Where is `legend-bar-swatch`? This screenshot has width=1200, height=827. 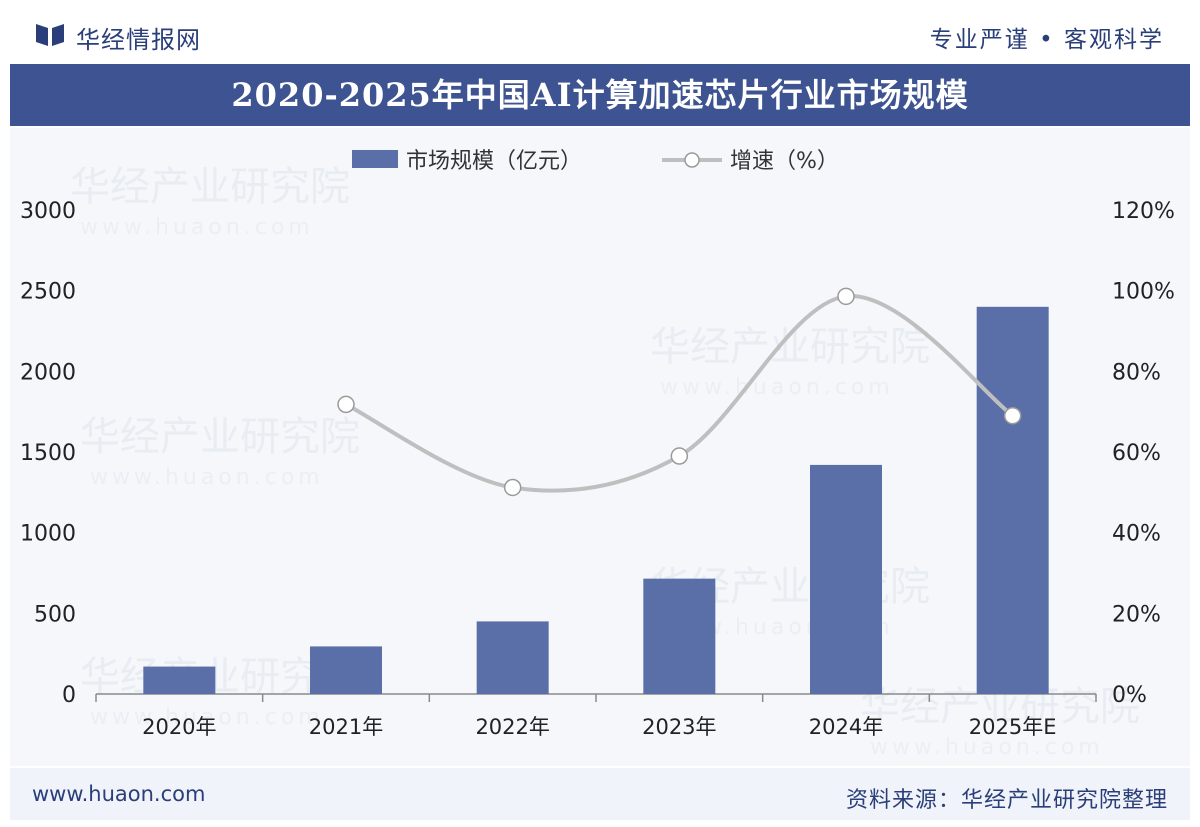 legend-bar-swatch is located at coordinates (375, 159).